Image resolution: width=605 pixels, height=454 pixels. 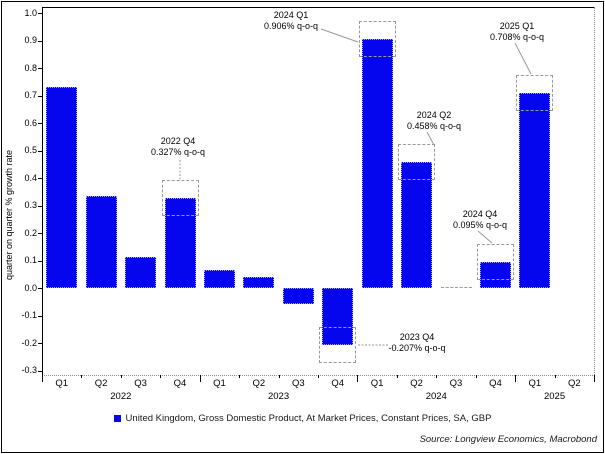 What do you see at coordinates (29, 342) in the screenshot?
I see `y-tick-label: -0.2` at bounding box center [29, 342].